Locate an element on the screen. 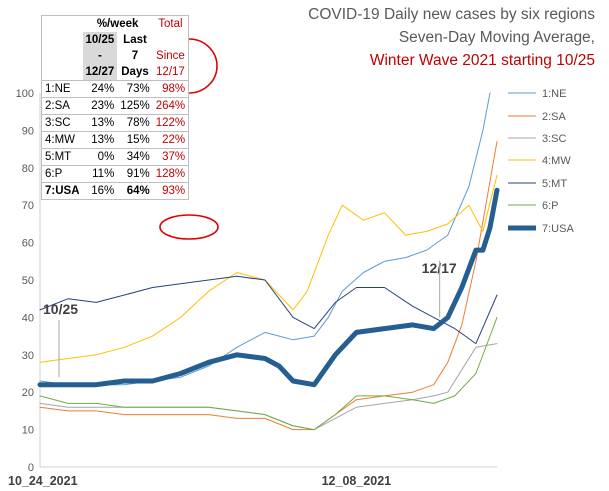 The image size is (609, 491). row-label: 5:MT is located at coordinates (61, 157).